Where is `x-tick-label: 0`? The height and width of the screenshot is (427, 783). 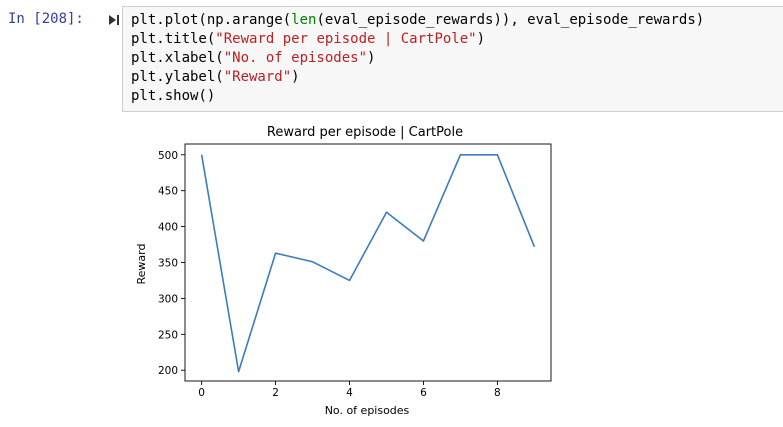 x-tick-label: 0 is located at coordinates (201, 393).